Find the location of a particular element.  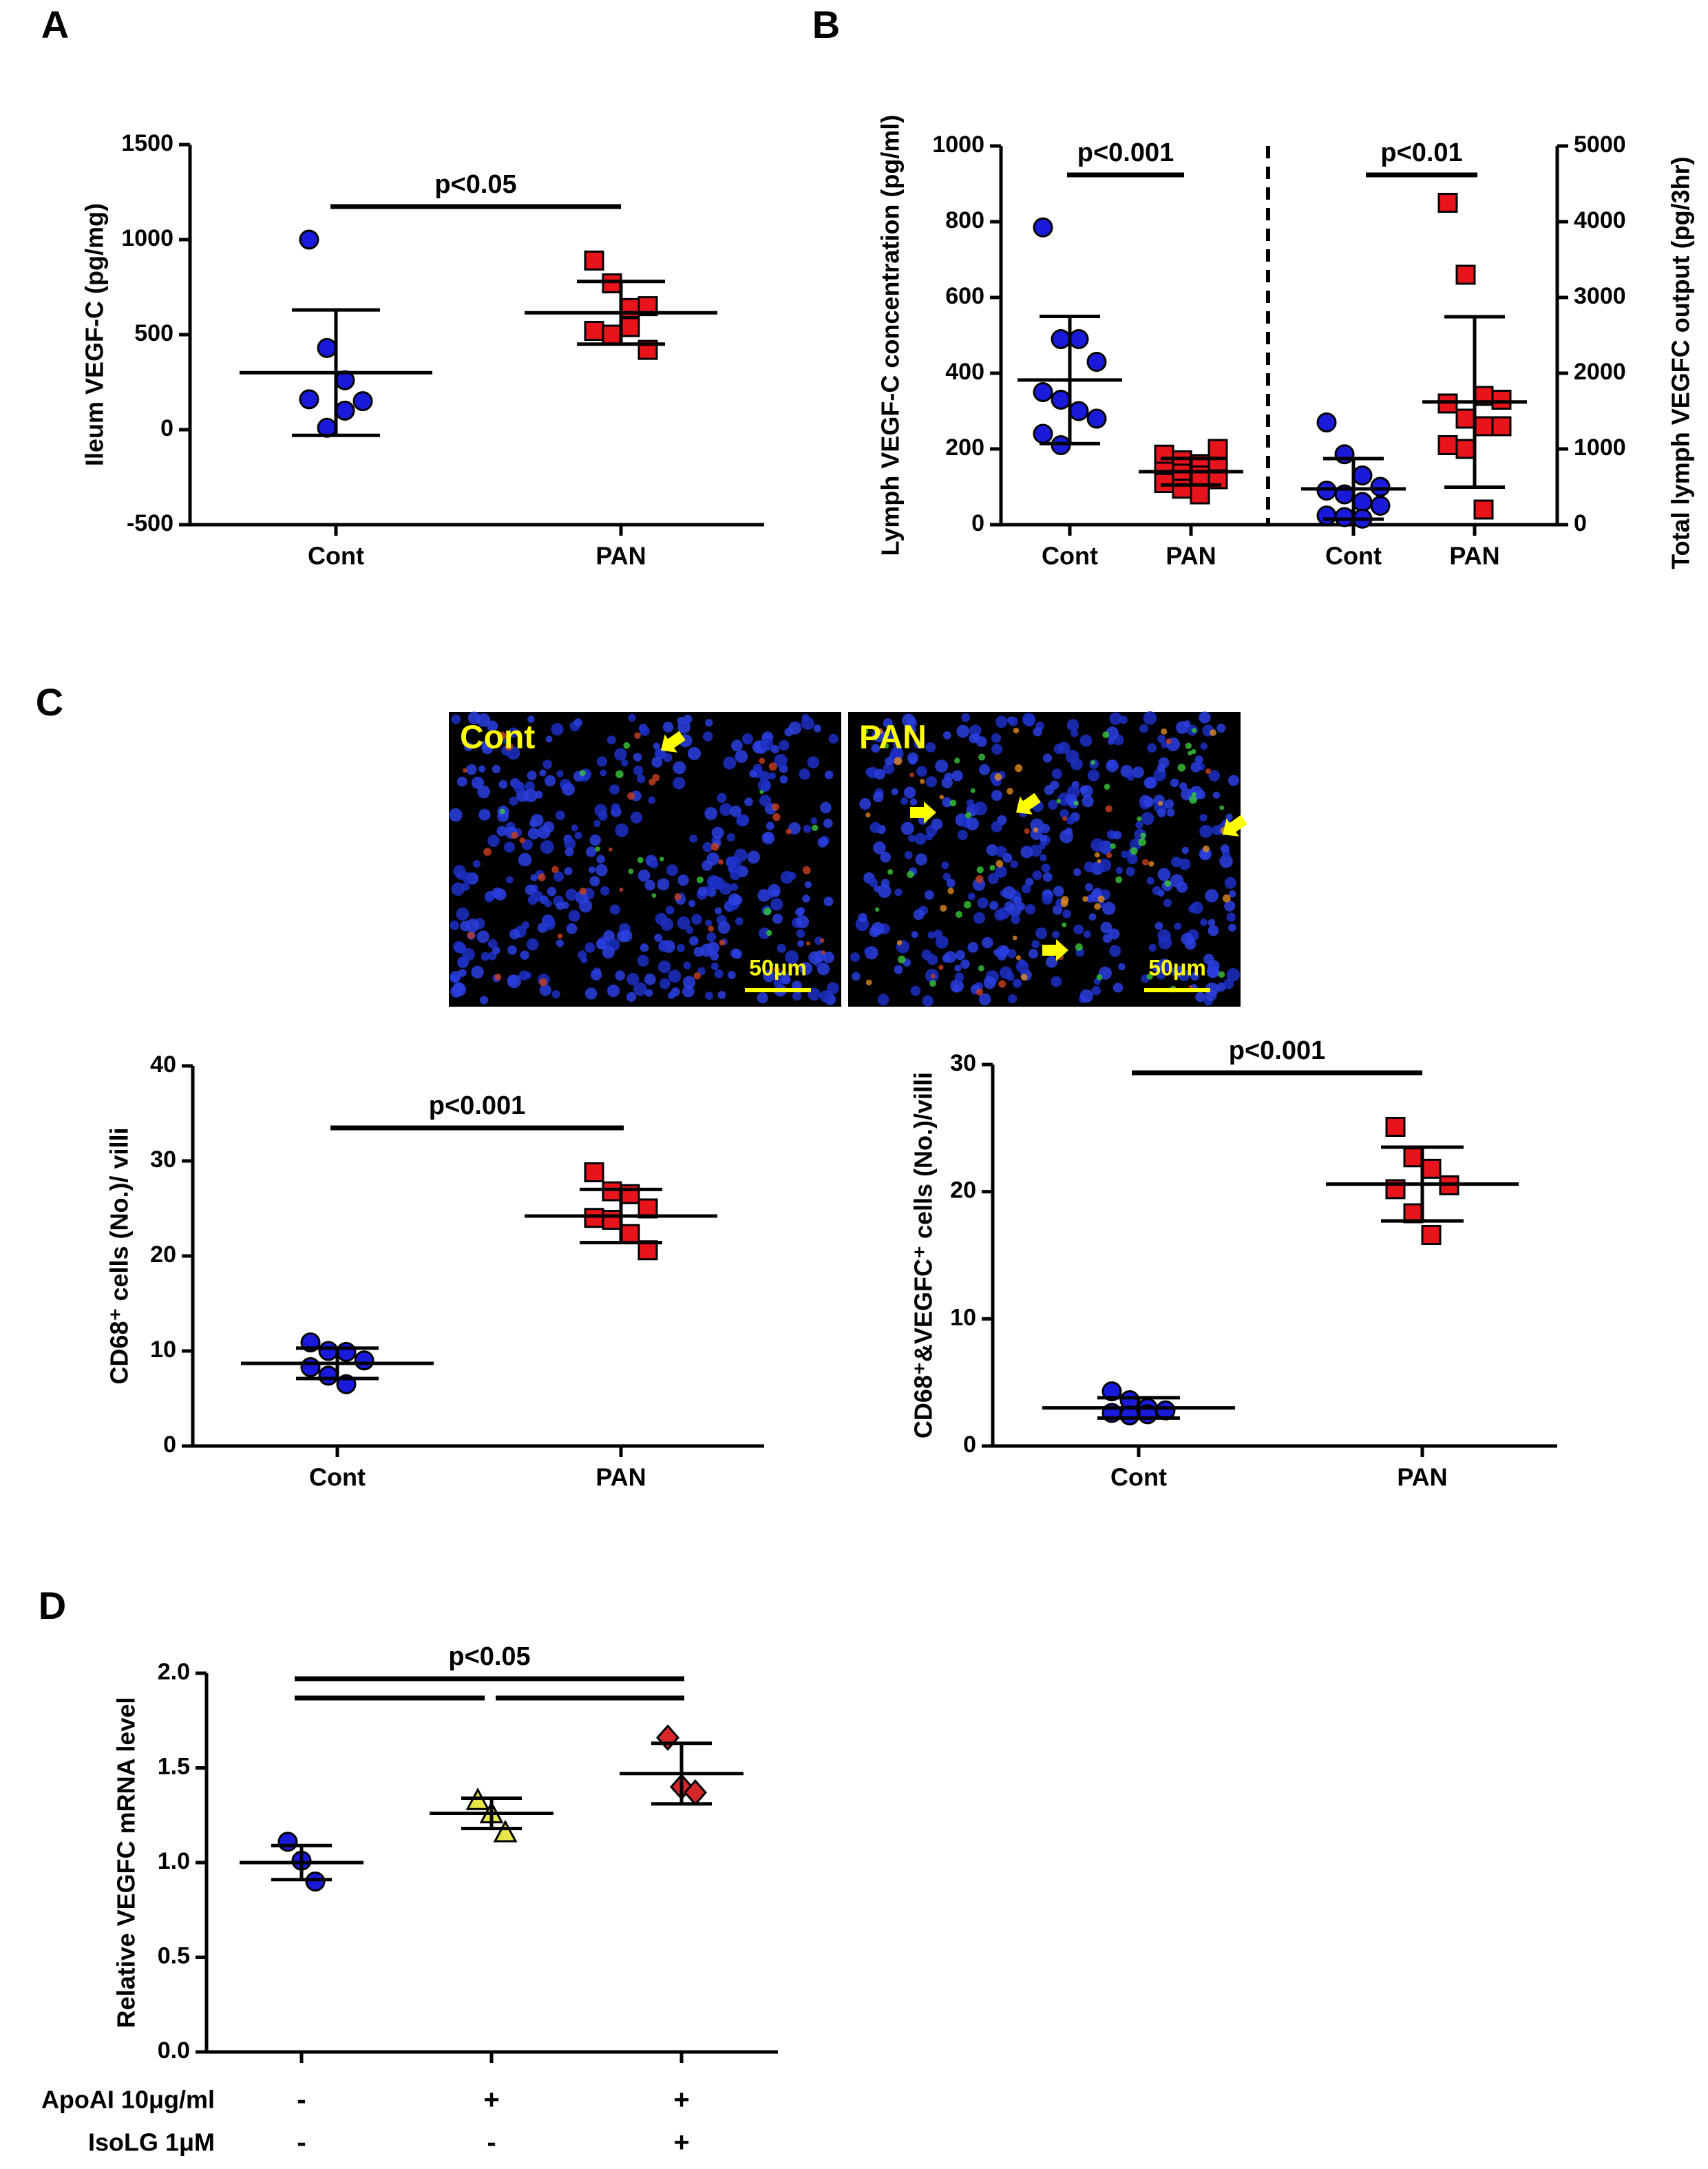

p-value: p<0.01 is located at coordinates (1421, 152).